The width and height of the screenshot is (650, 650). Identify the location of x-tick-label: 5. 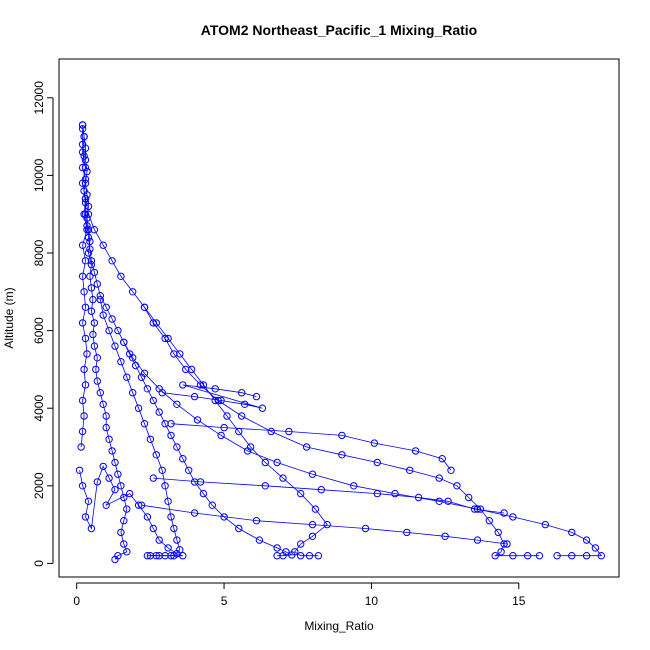
(224, 601).